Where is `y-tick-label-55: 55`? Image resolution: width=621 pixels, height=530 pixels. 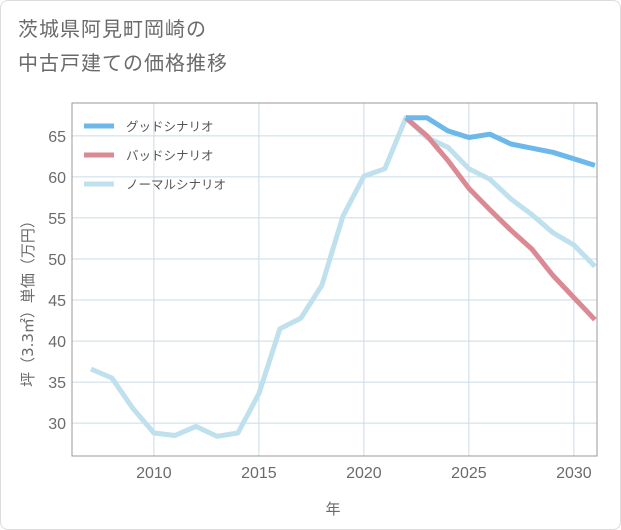 y-tick-label-55: 55 is located at coordinates (57, 219).